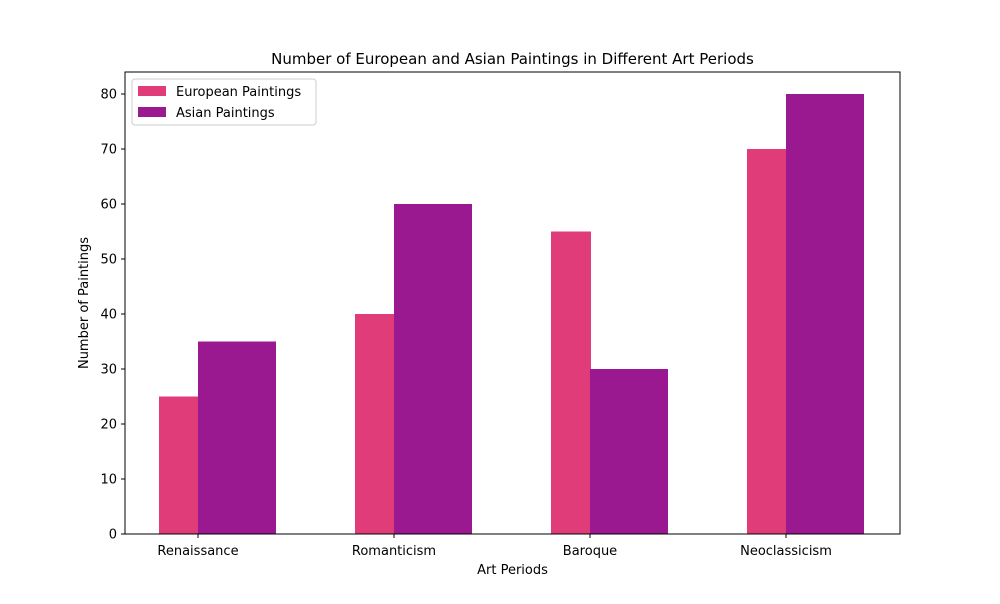 Image resolution: width=1000 pixels, height=604 pixels. What do you see at coordinates (108, 150) in the screenshot?
I see `y-tick-label: 70` at bounding box center [108, 150].